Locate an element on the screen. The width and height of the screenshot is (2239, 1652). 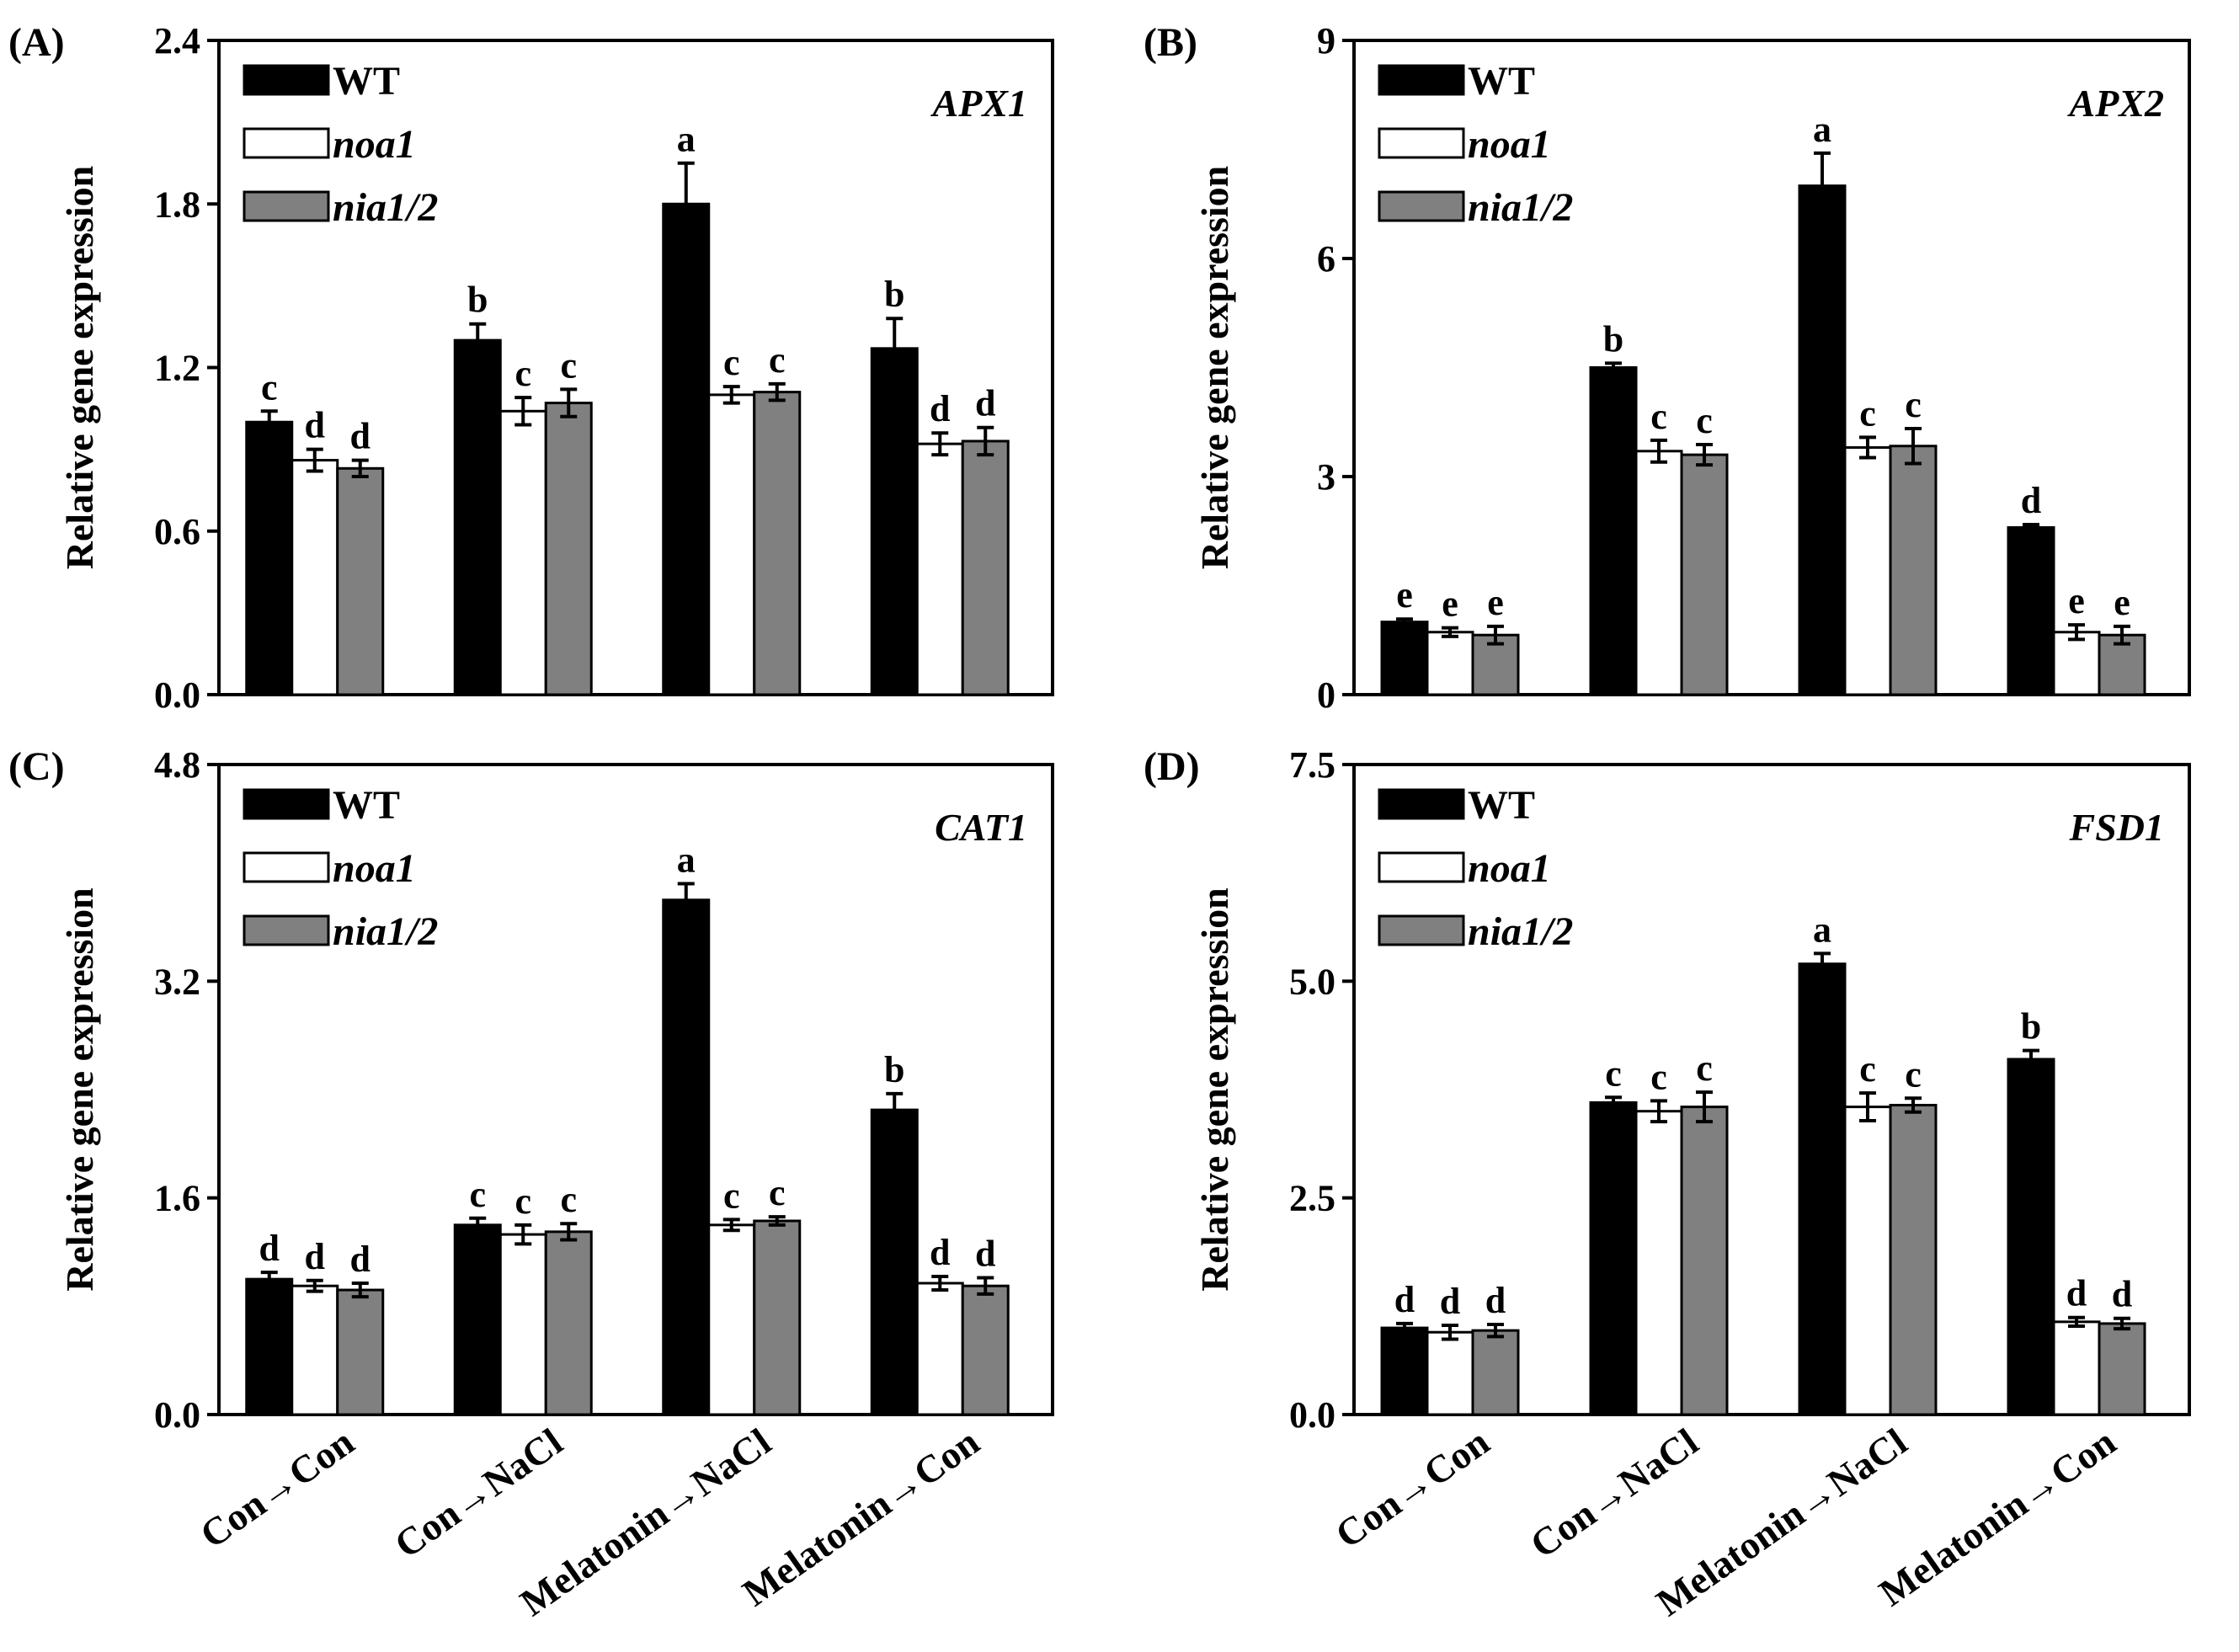
y-tick-label: 0 is located at coordinates (1326, 695).